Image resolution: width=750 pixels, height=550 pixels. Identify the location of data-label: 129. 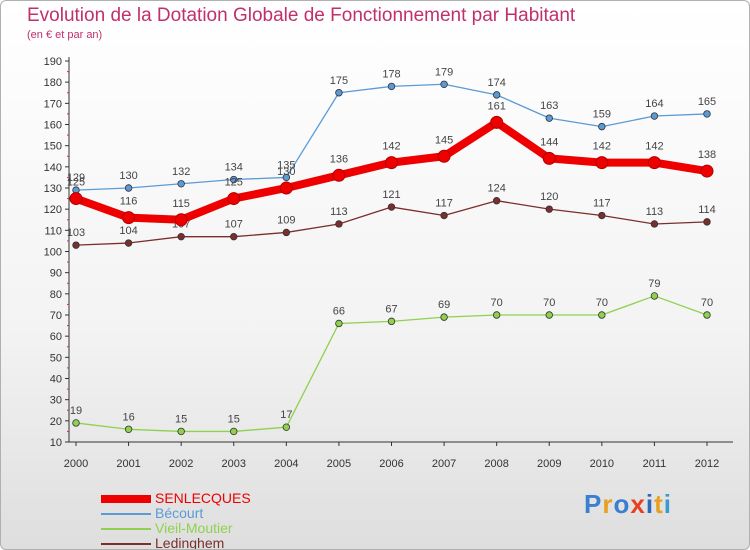
(76, 178).